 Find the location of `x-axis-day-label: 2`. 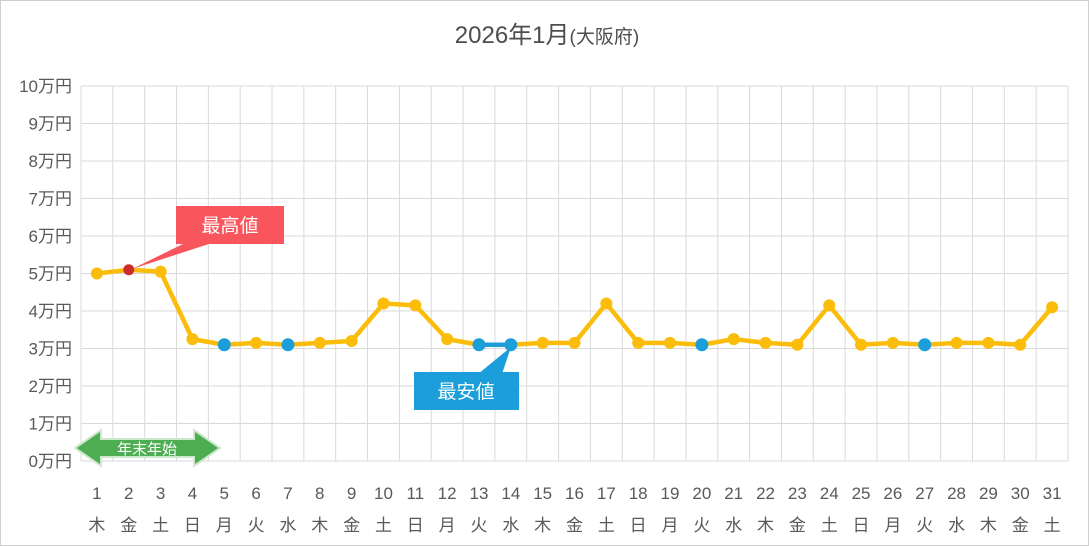

x-axis-day-label: 2 is located at coordinates (128, 493).